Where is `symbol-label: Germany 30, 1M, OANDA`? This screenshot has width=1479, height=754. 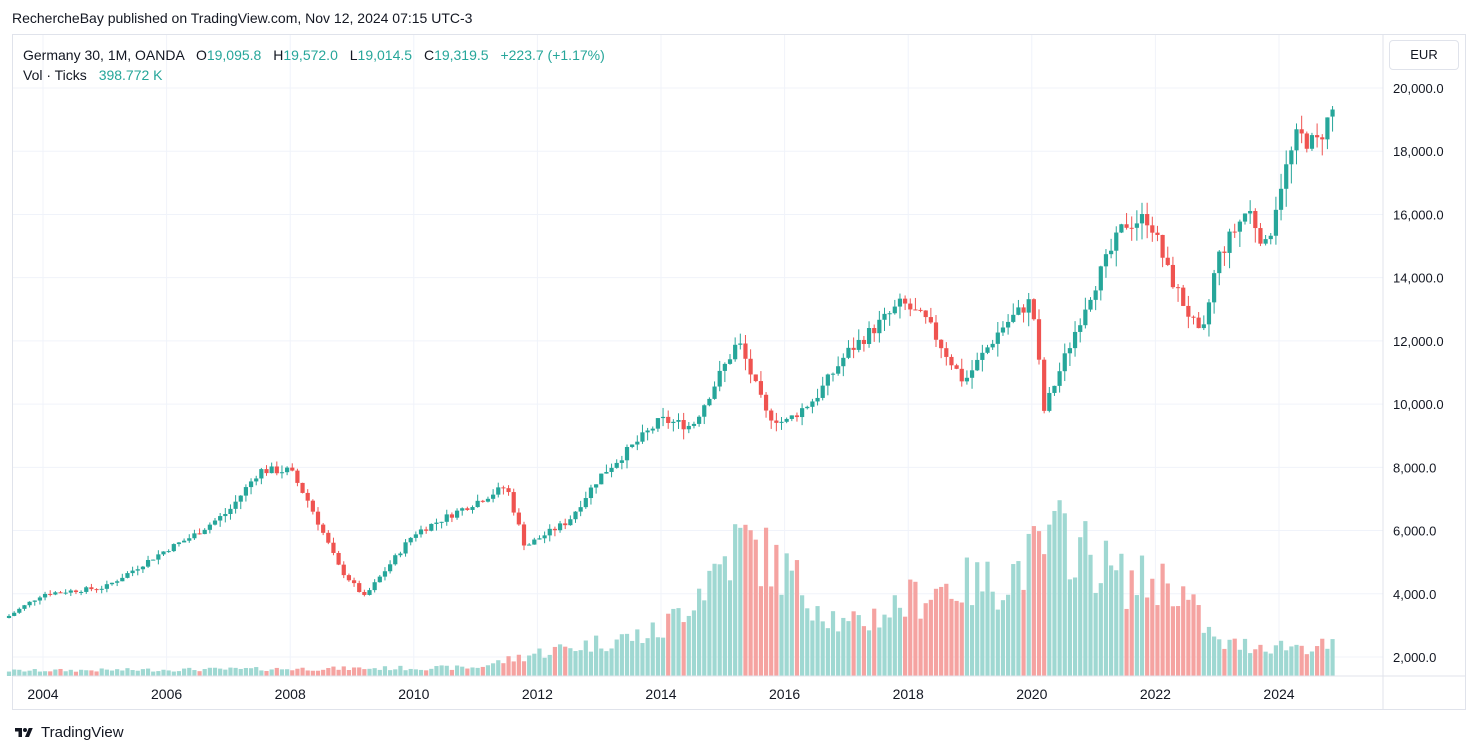
symbol-label: Germany 30, 1M, OANDA is located at coordinates (104, 55).